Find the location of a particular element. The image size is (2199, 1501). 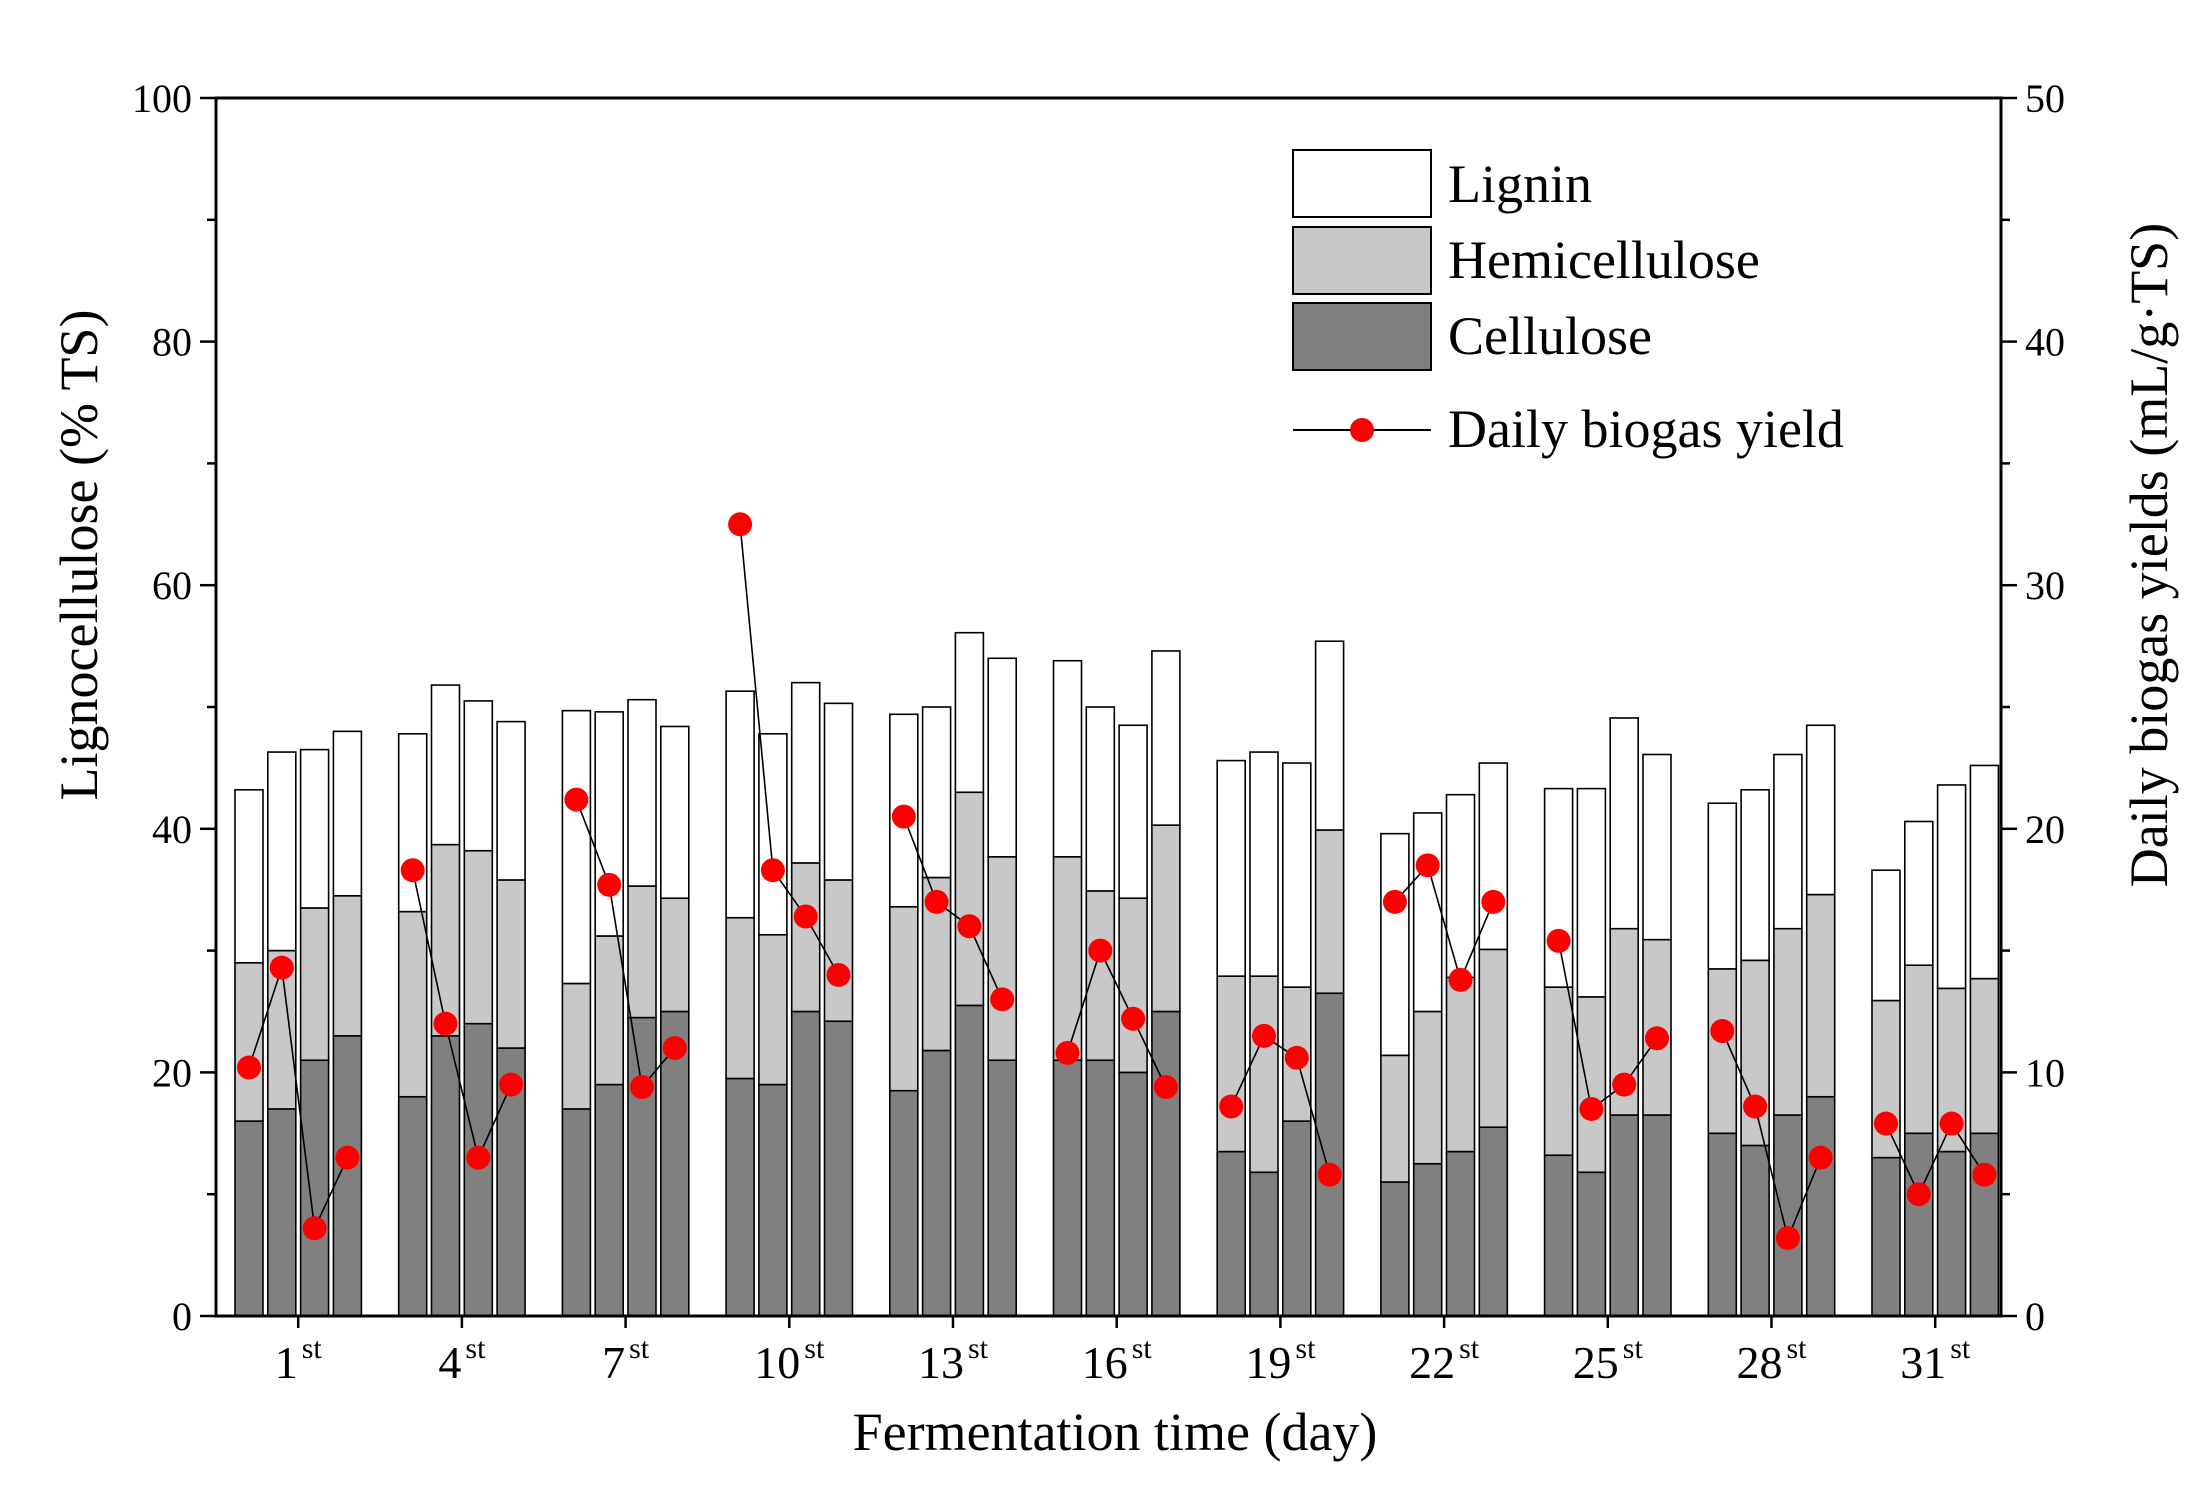

y-right-tick-label-0: 0 is located at coordinates (2035, 1316).